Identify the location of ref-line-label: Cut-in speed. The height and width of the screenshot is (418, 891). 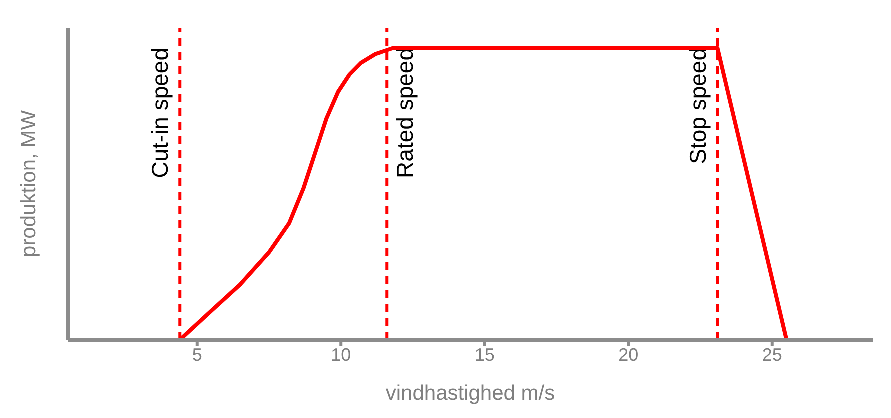
(160, 113).